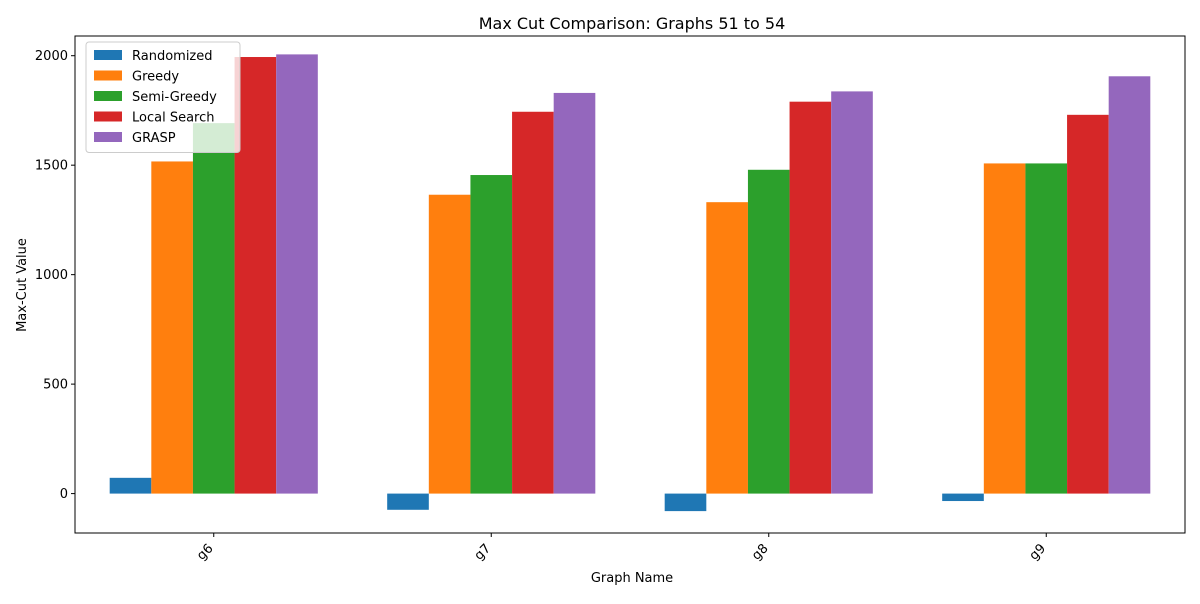 The image size is (1200, 604). Describe the element at coordinates (408, 501) in the screenshot. I see `bar-randomized-g7` at that location.